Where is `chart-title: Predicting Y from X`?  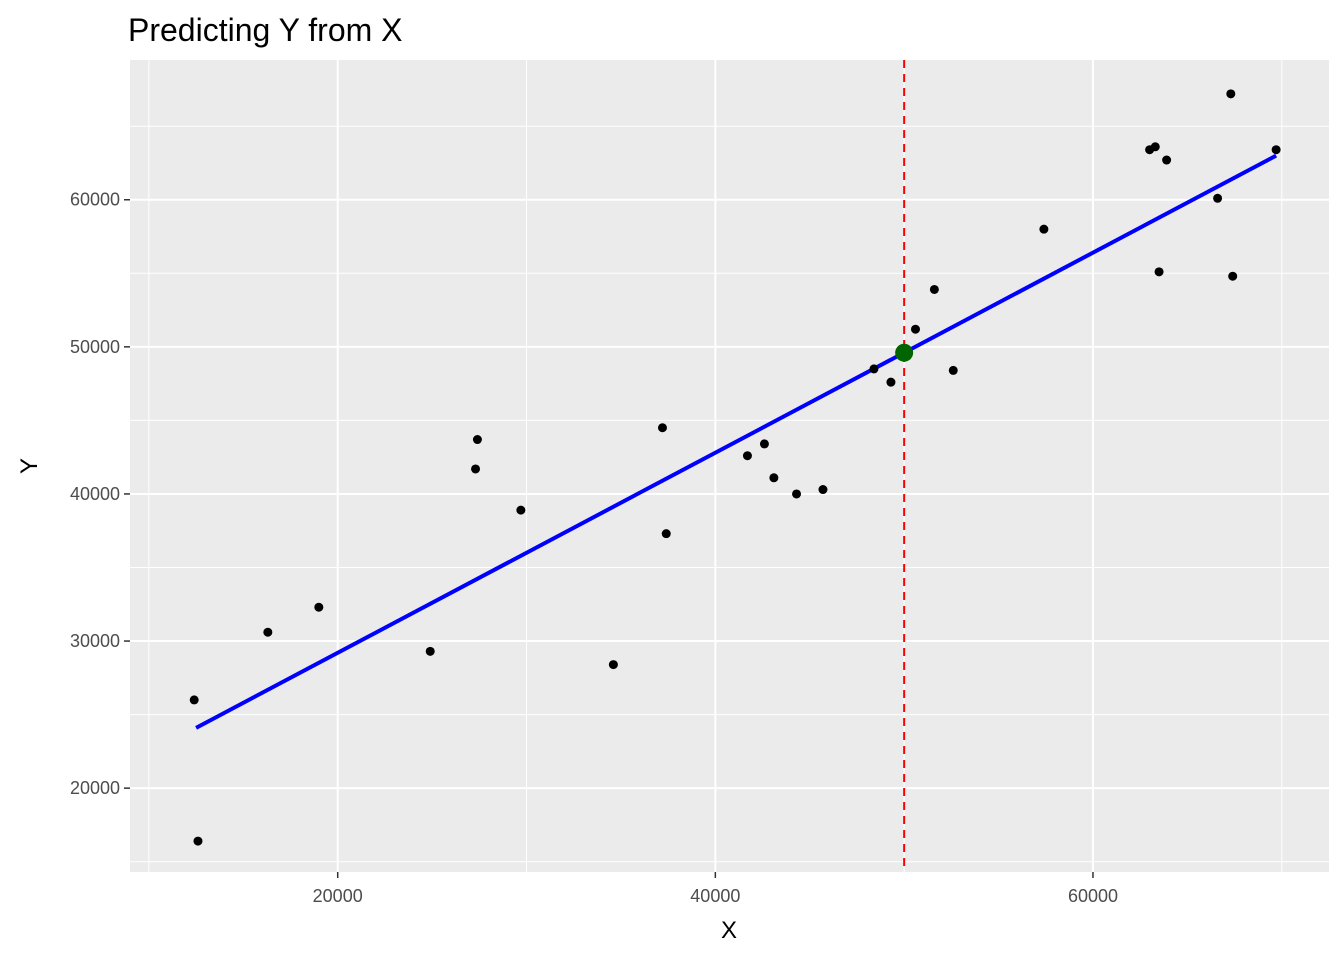 chart-title: Predicting Y from X is located at coordinates (265, 30).